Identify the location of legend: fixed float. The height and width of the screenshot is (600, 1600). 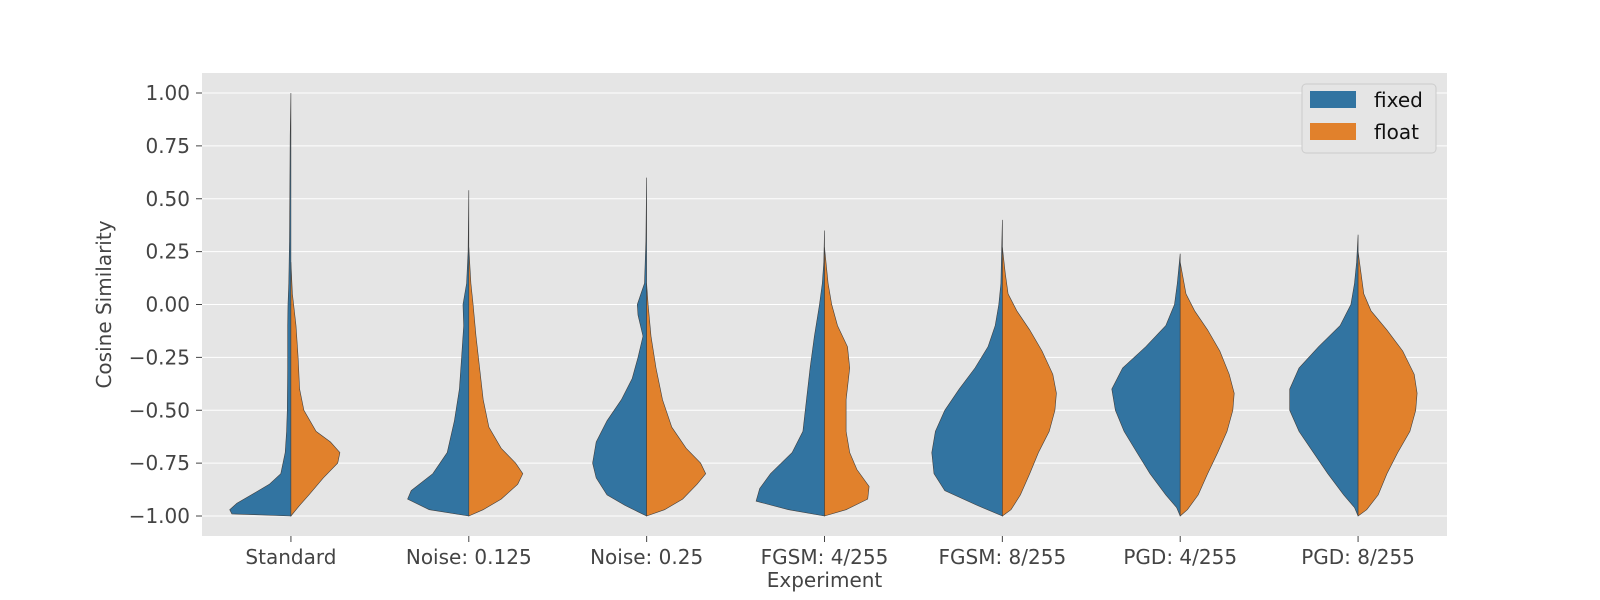
(1369, 118).